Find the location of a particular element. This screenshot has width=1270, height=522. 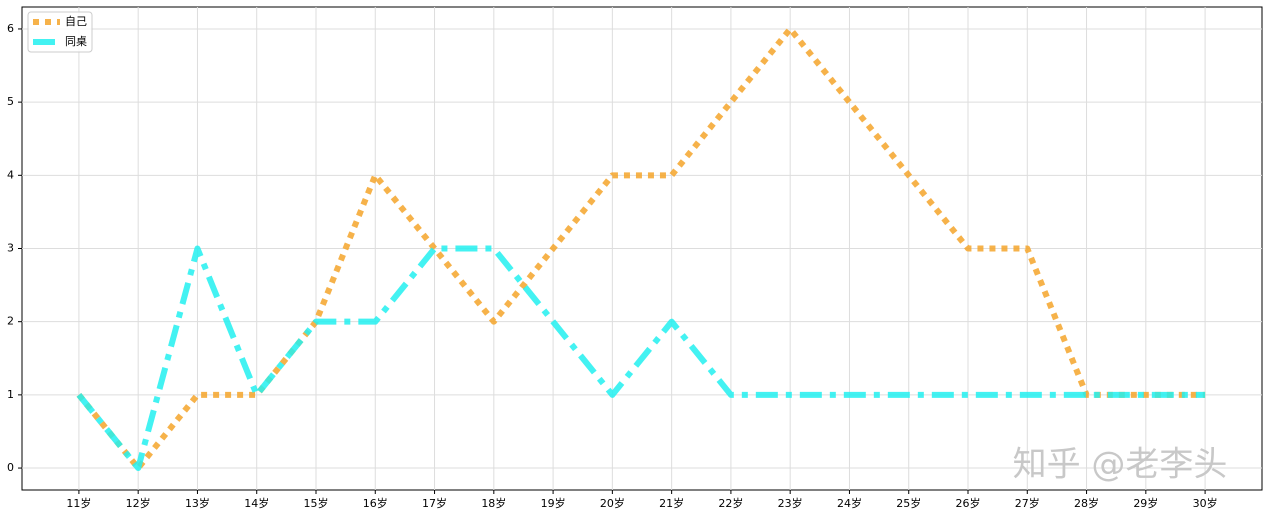

x-tick-label: 18岁 is located at coordinates (493, 503).